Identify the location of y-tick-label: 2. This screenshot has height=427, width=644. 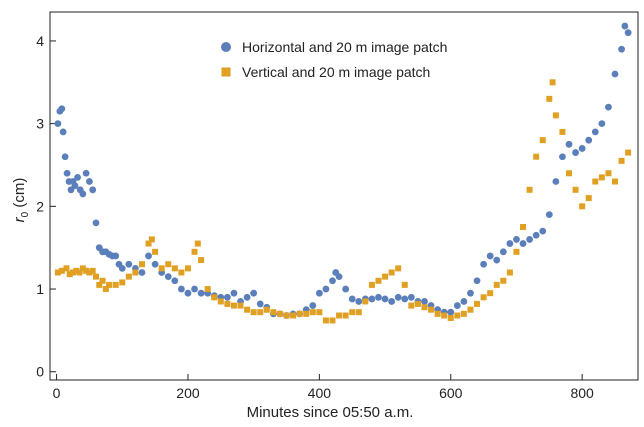
(40, 206).